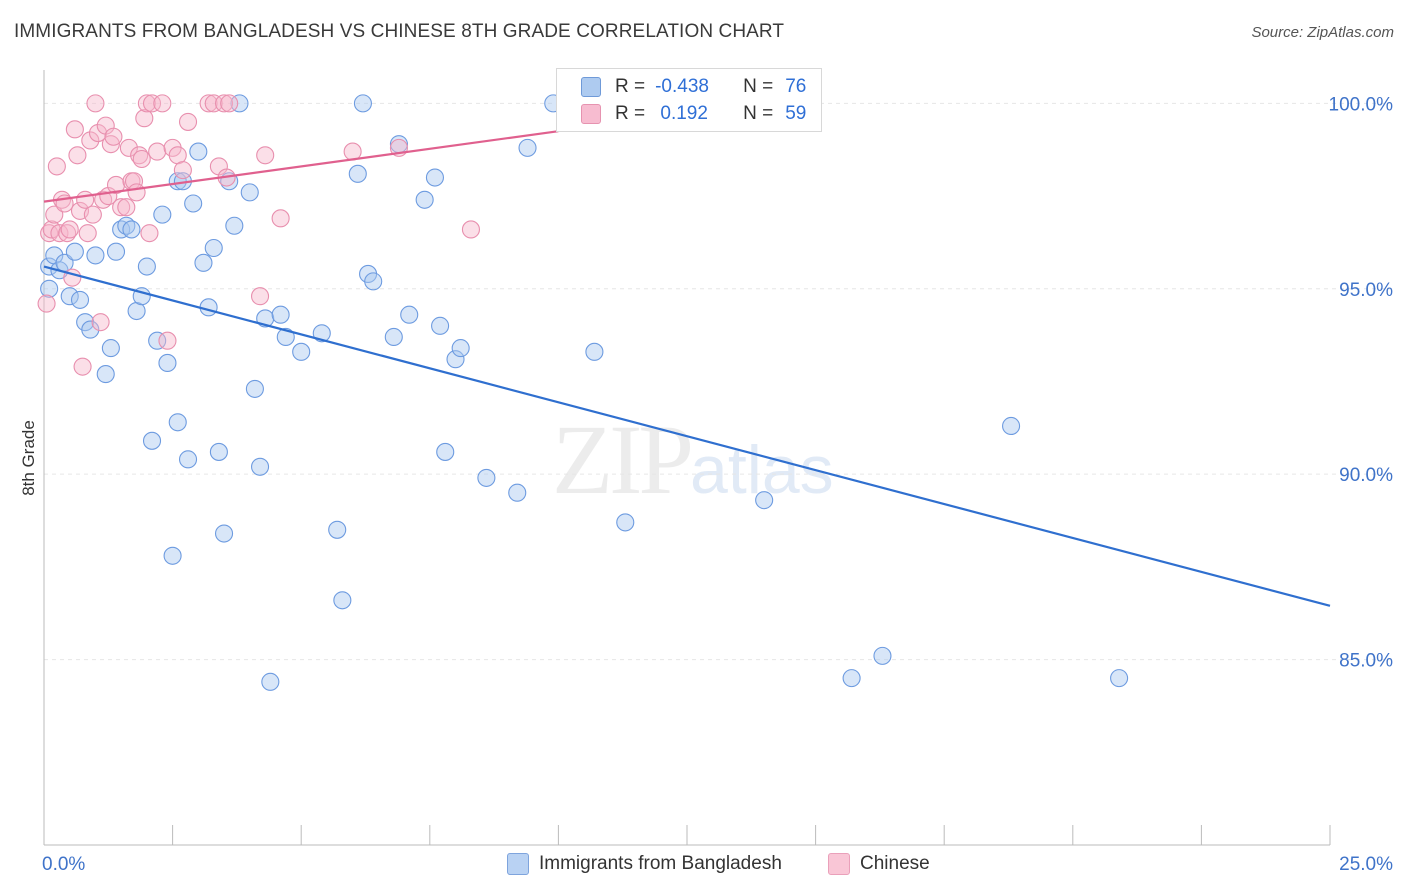  What do you see at coordinates (591, 87) in the screenshot?
I see `bangladesh-swatch` at bounding box center [591, 87].